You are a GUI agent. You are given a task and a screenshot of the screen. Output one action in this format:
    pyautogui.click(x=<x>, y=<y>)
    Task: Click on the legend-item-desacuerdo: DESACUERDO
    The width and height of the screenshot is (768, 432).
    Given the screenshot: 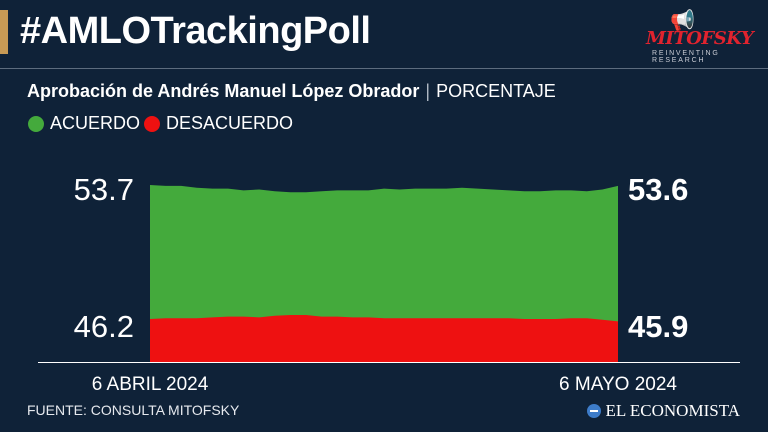 What is the action you would take?
    pyautogui.click(x=218, y=123)
    